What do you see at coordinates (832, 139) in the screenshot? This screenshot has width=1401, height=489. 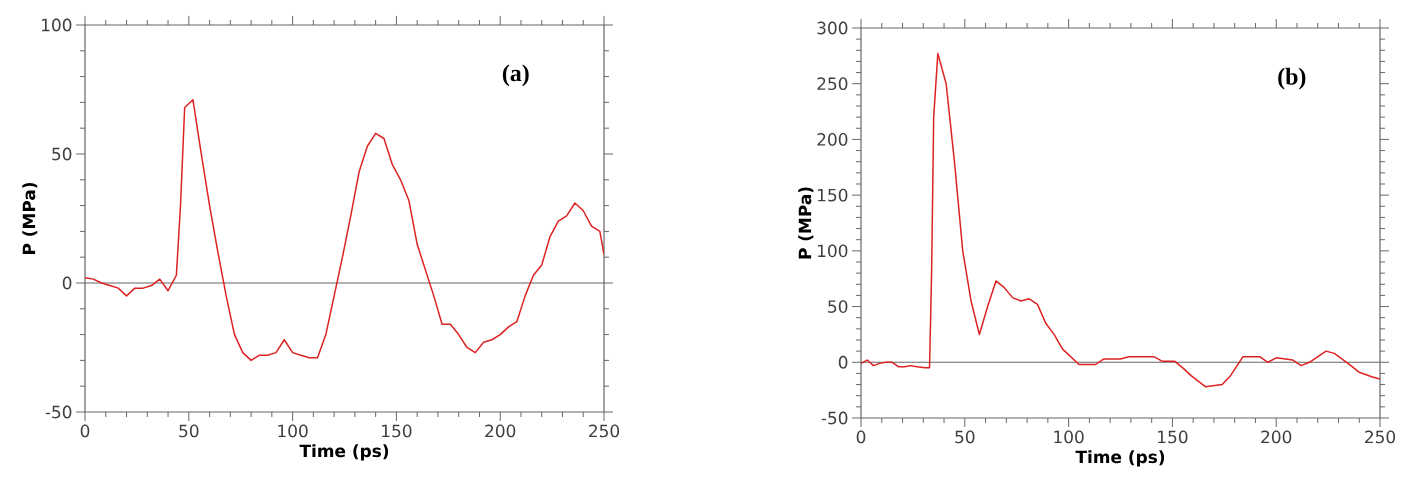 I see `y-tick-label: 200` at bounding box center [832, 139].